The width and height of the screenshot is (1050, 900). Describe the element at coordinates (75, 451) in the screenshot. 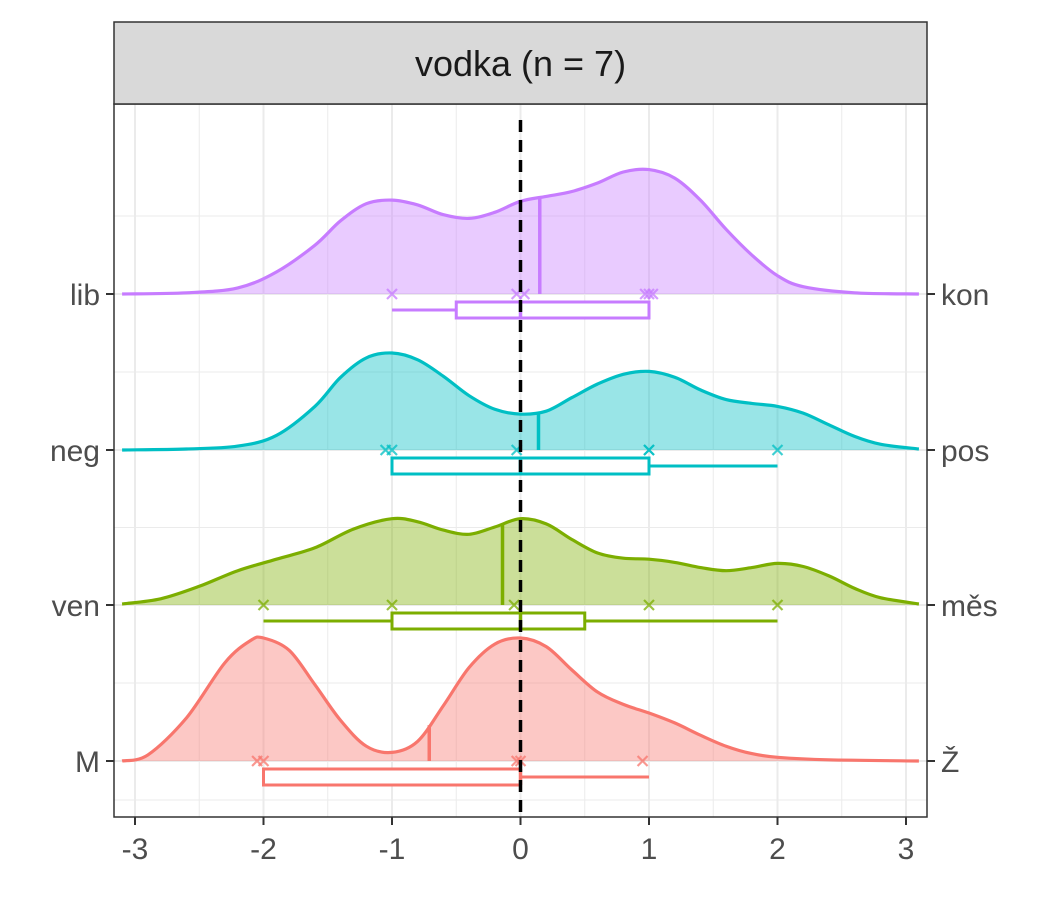

I see `y-tick-label-left: neg` at that location.